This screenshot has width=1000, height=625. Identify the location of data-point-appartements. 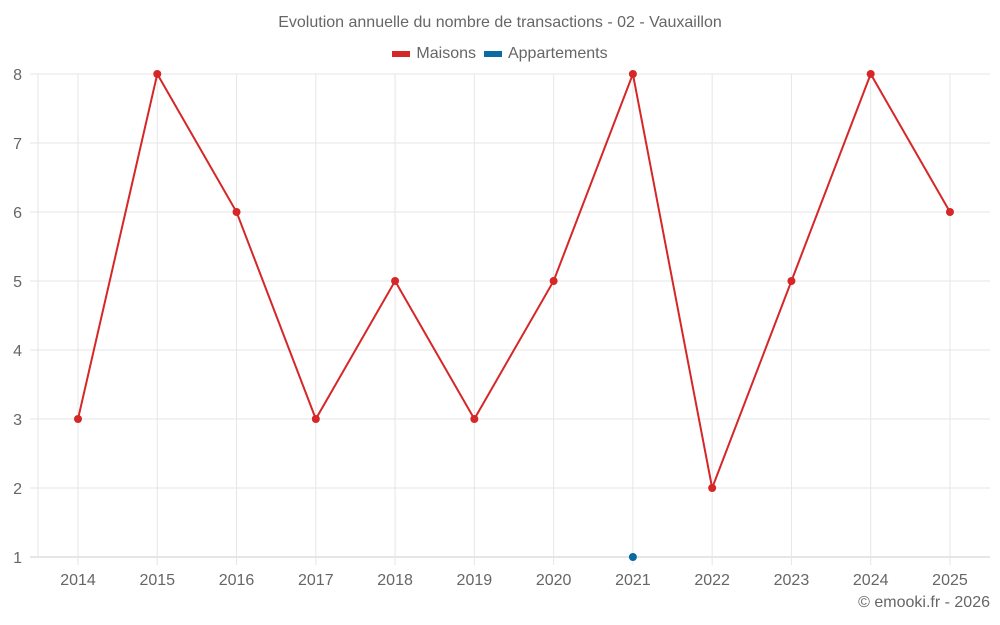
(632, 557).